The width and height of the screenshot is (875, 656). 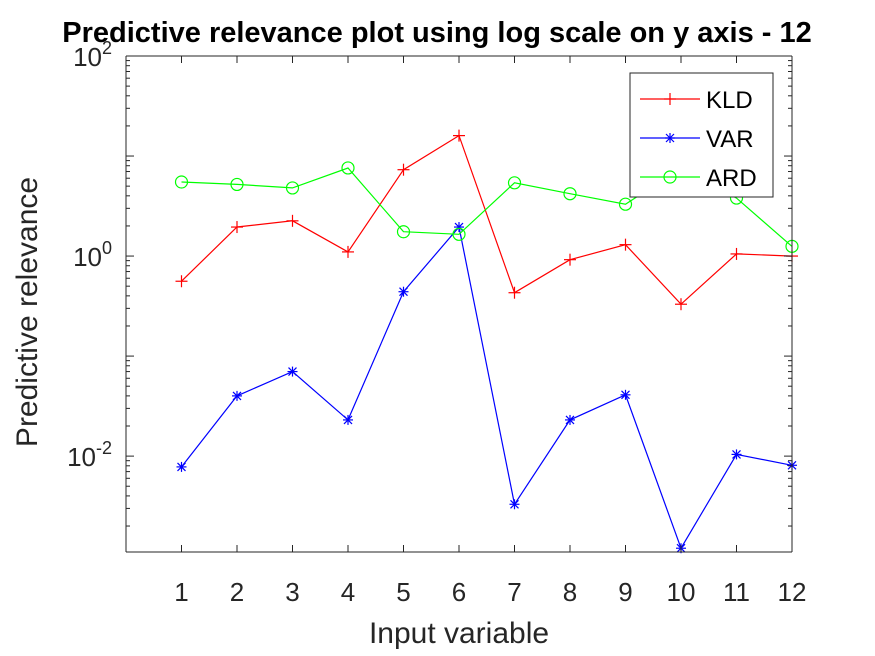 I want to click on legend: KLD VAR ARD, so click(x=701, y=135).